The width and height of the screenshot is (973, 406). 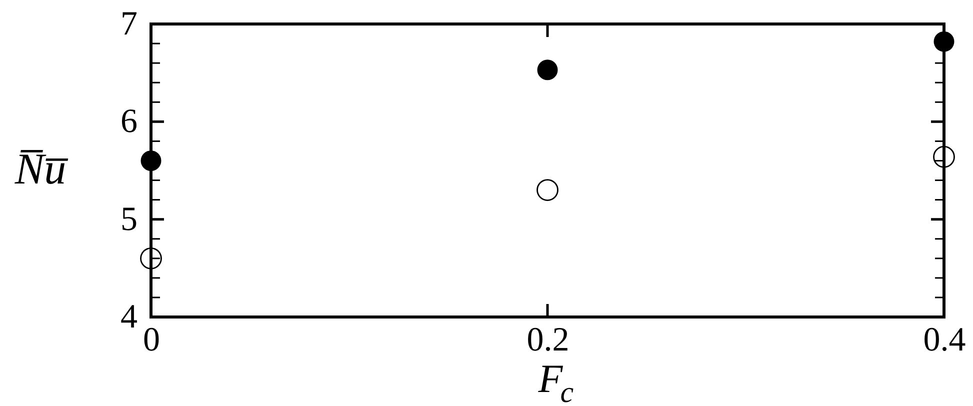 What do you see at coordinates (129, 317) in the screenshot?
I see `y-tick-label: 4` at bounding box center [129, 317].